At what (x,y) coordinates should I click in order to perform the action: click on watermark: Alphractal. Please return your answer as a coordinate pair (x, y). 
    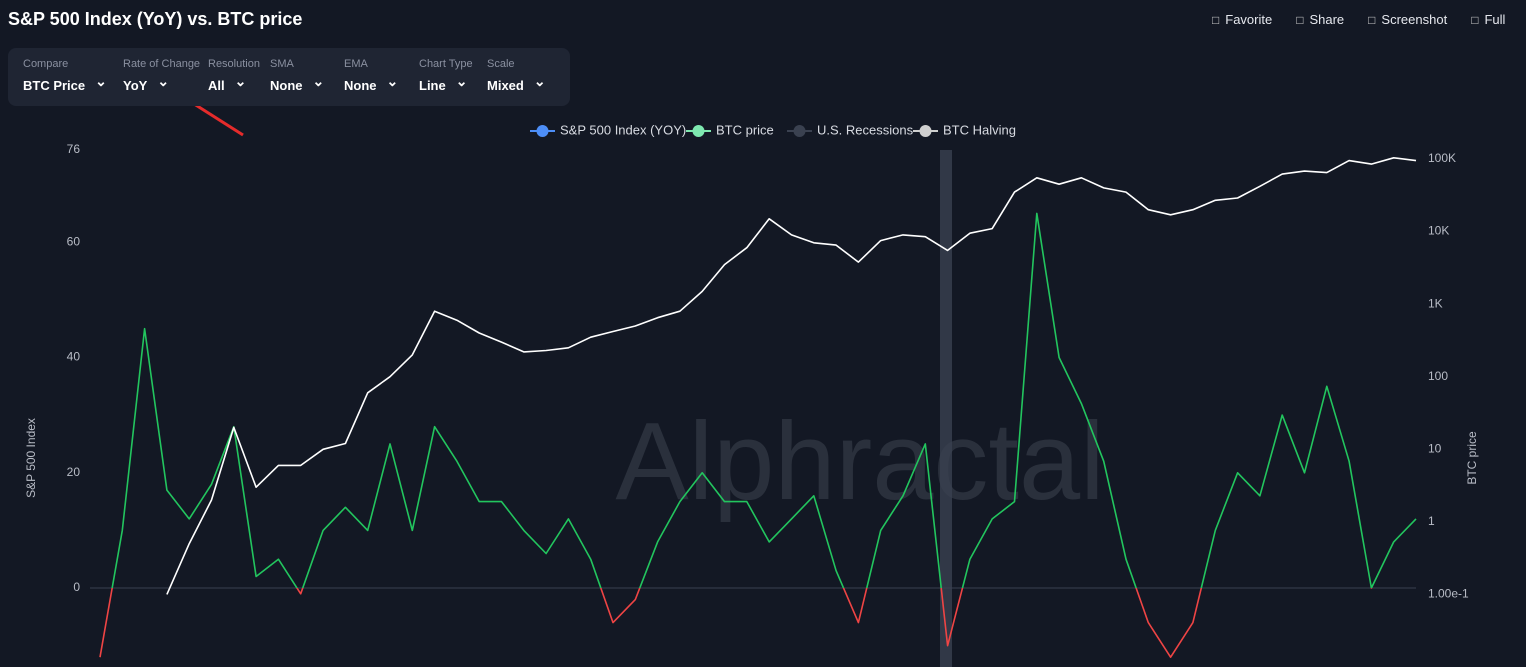
    Looking at the image, I should click on (859, 461).